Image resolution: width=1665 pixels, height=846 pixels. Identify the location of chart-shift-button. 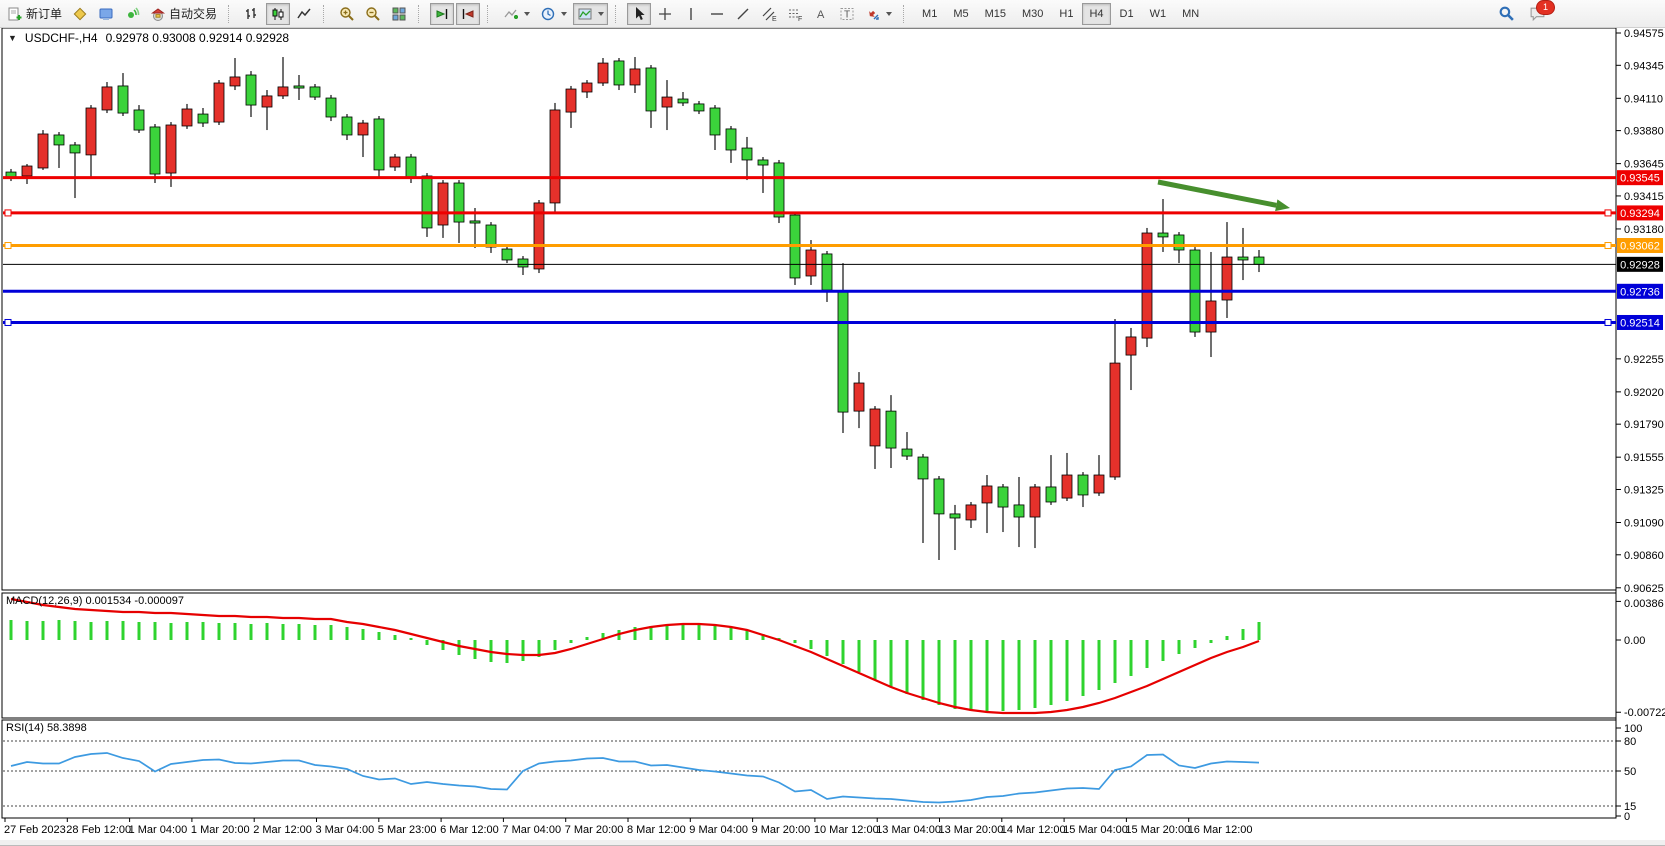
(468, 13).